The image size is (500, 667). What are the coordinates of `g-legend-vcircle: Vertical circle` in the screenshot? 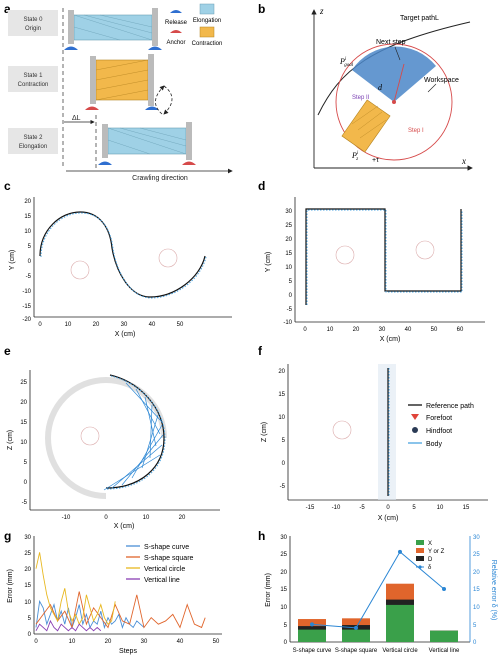 It's located at (164, 569).